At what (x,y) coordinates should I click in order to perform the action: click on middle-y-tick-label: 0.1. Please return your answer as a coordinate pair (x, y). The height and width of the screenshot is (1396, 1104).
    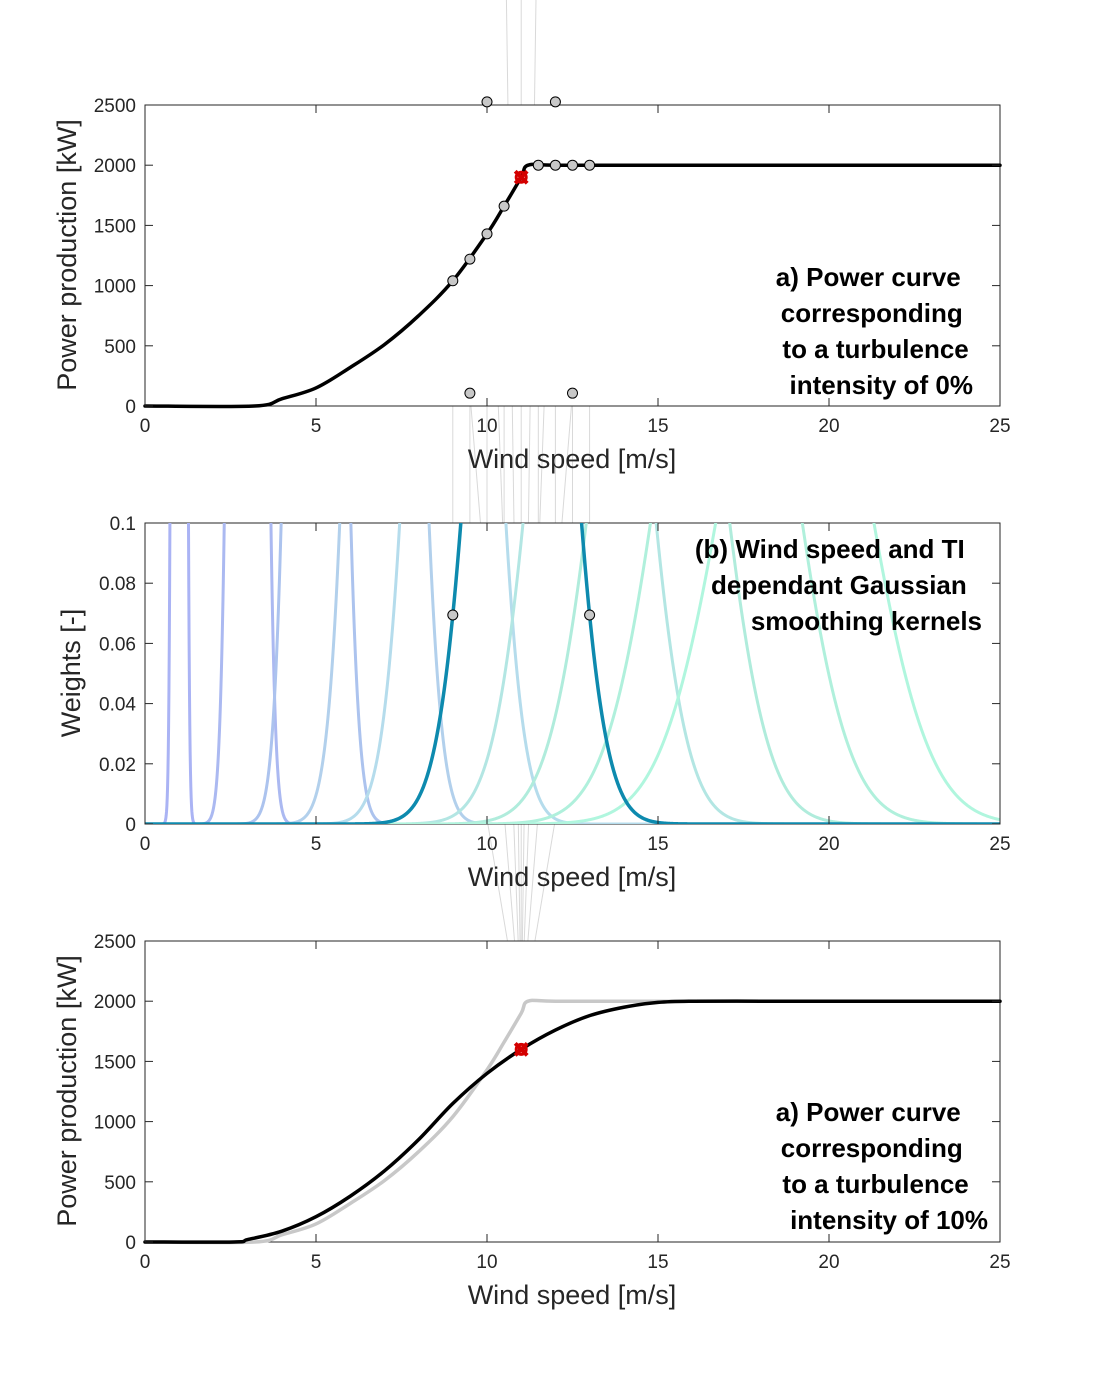
    Looking at the image, I should click on (123, 524).